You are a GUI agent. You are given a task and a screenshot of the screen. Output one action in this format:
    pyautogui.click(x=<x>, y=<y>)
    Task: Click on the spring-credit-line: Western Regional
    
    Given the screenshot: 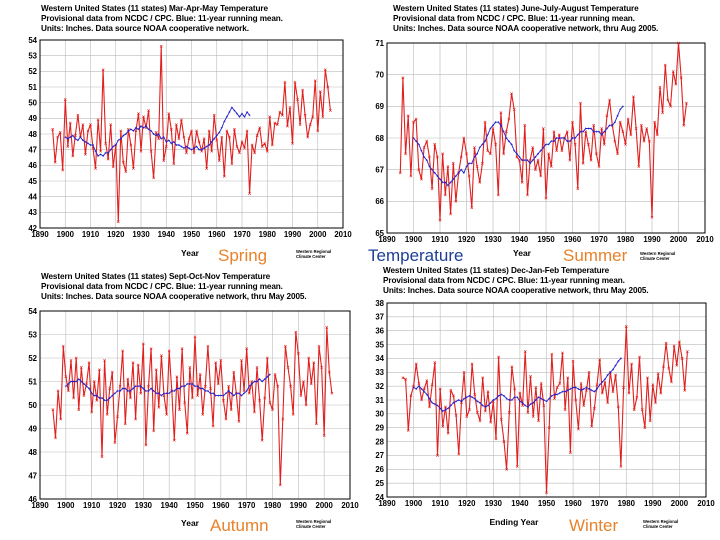 What is the action you would take?
    pyautogui.click(x=313, y=251)
    